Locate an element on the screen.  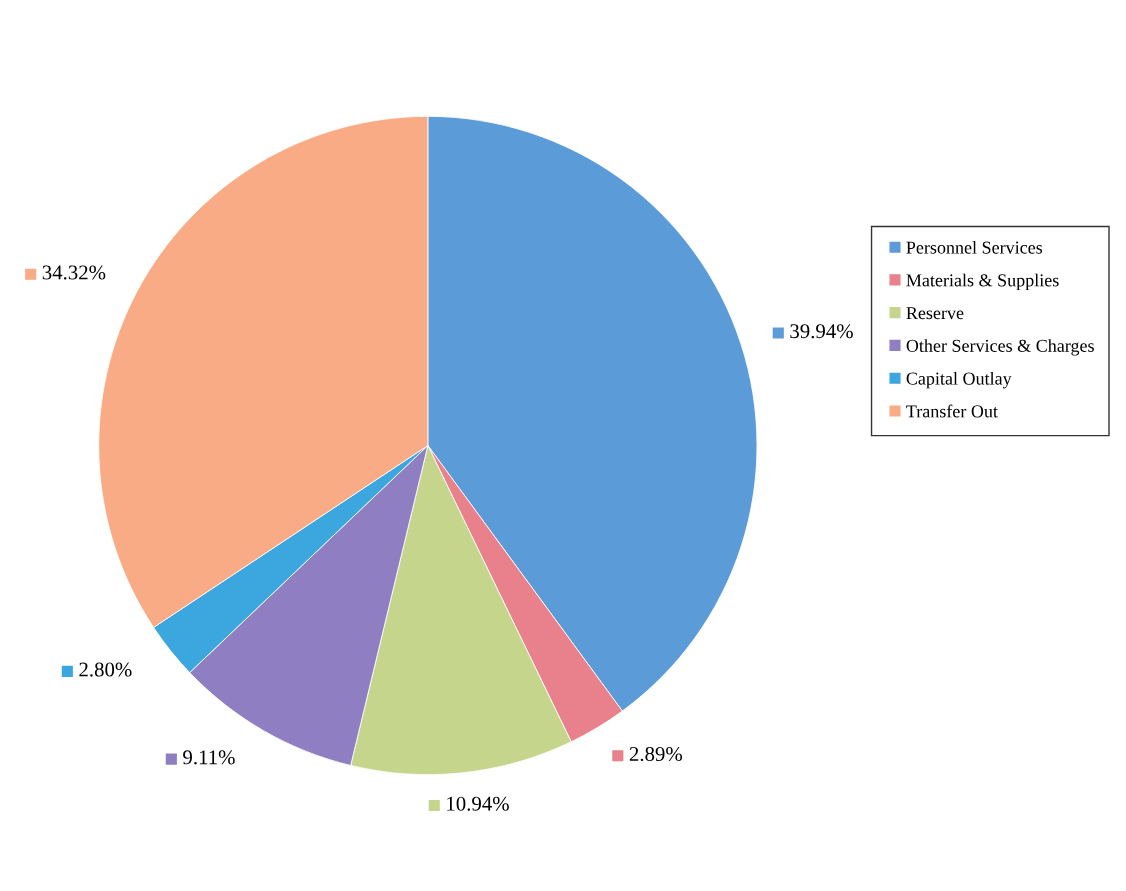
data-label: 2.80% is located at coordinates (105, 669).